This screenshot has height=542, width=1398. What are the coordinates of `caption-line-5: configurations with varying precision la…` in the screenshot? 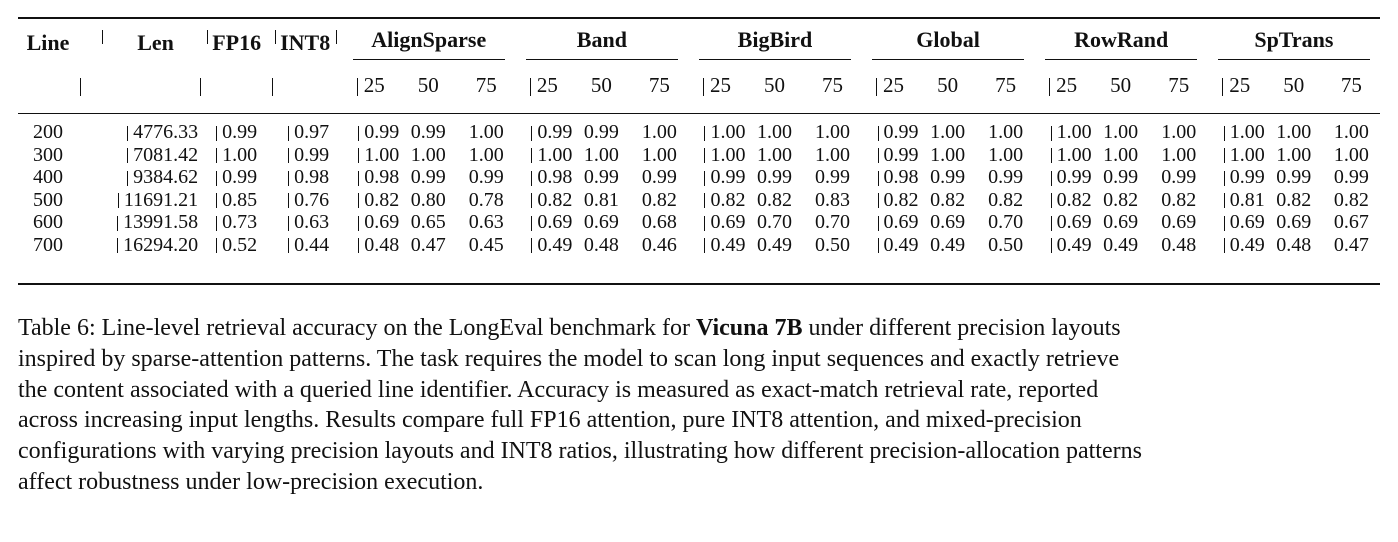 It's located at (580, 451).